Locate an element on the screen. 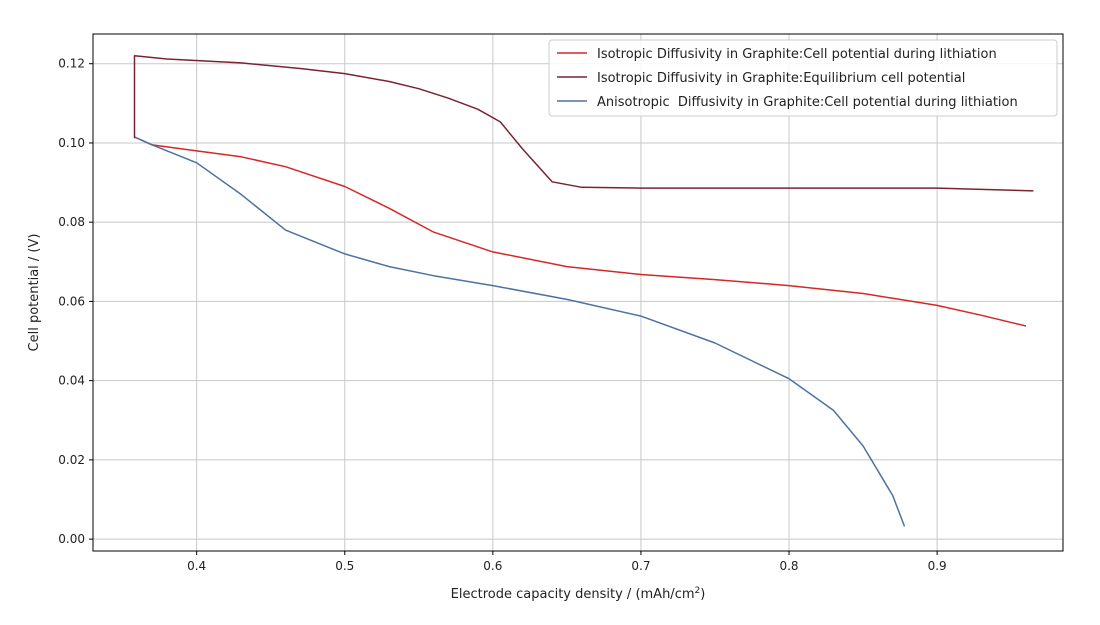 The width and height of the screenshot is (1100, 625). y-tick-label: 0.00 is located at coordinates (71, 539).